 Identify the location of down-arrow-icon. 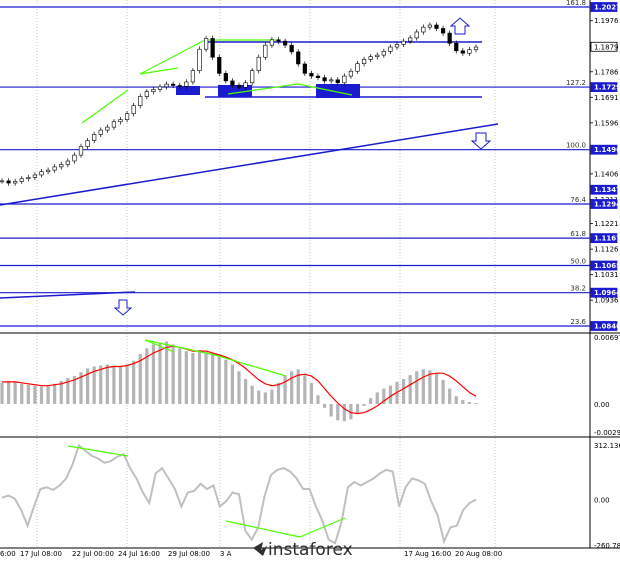
(481, 141).